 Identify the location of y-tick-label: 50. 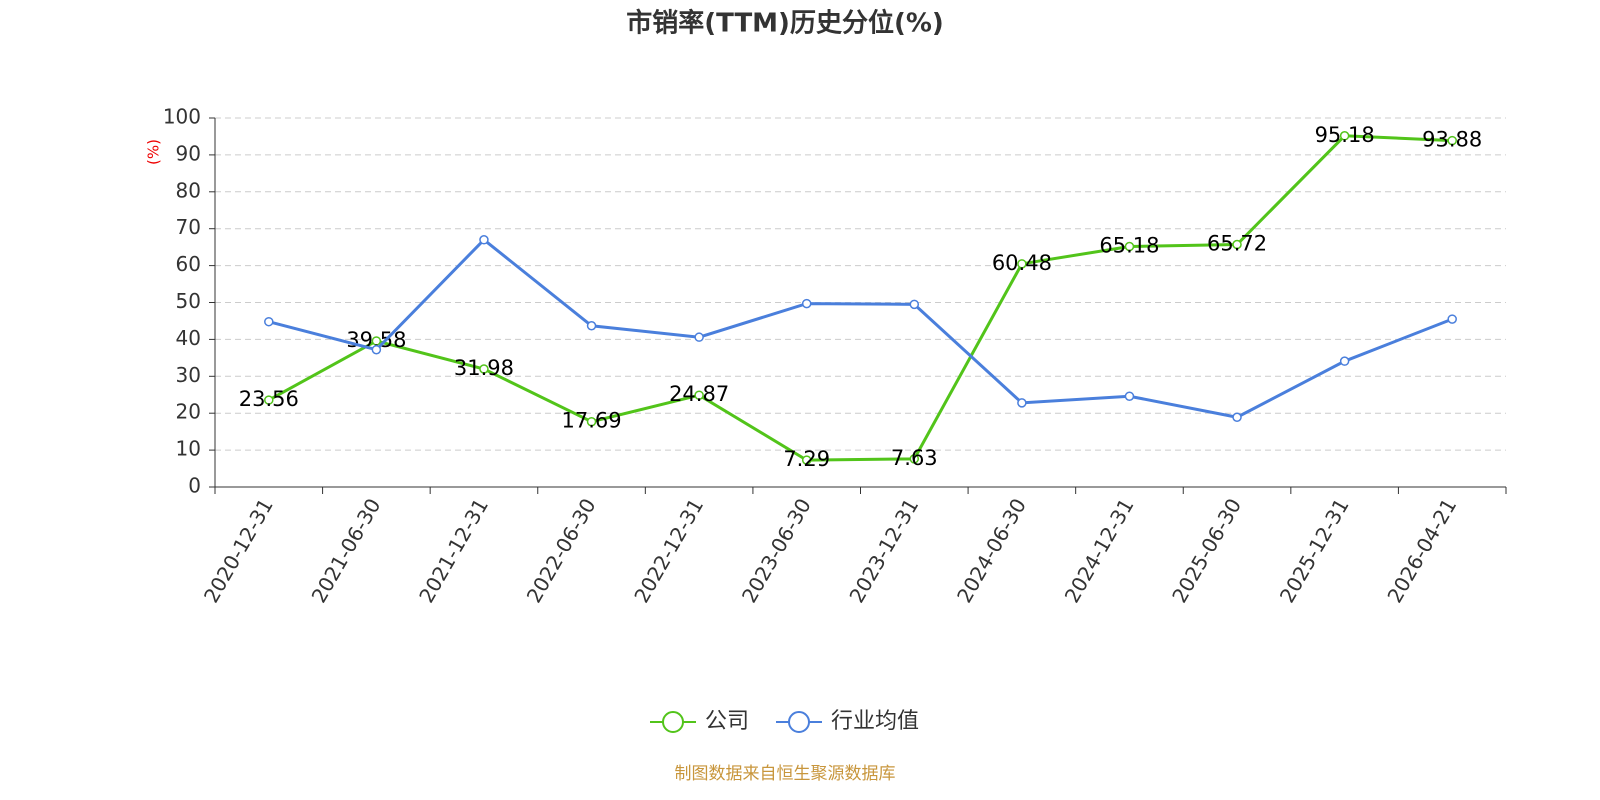
(188, 301).